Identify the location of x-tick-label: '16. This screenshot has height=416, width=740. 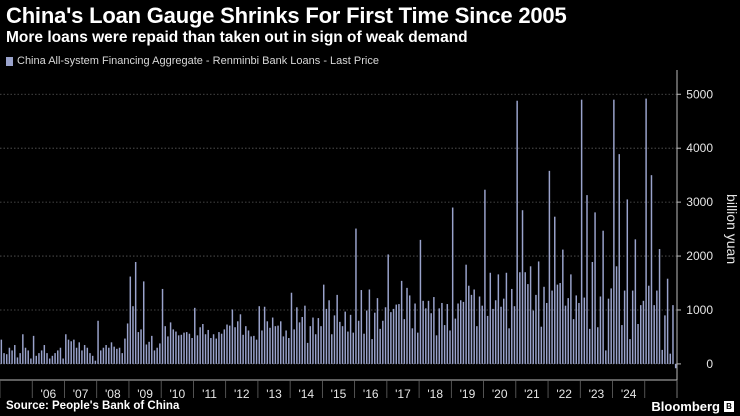
(371, 392).